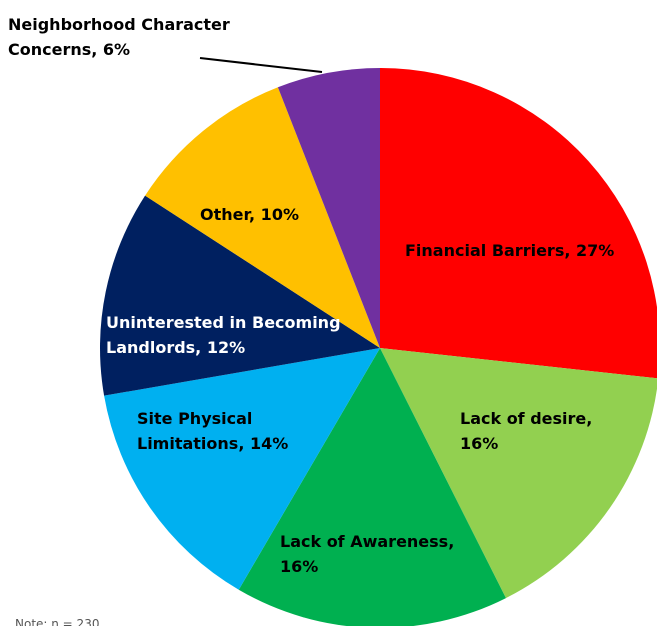 The width and height of the screenshot is (657, 626). Describe the element at coordinates (367, 554) in the screenshot. I see `slice-label: Lack of Awareness, 16%` at that location.